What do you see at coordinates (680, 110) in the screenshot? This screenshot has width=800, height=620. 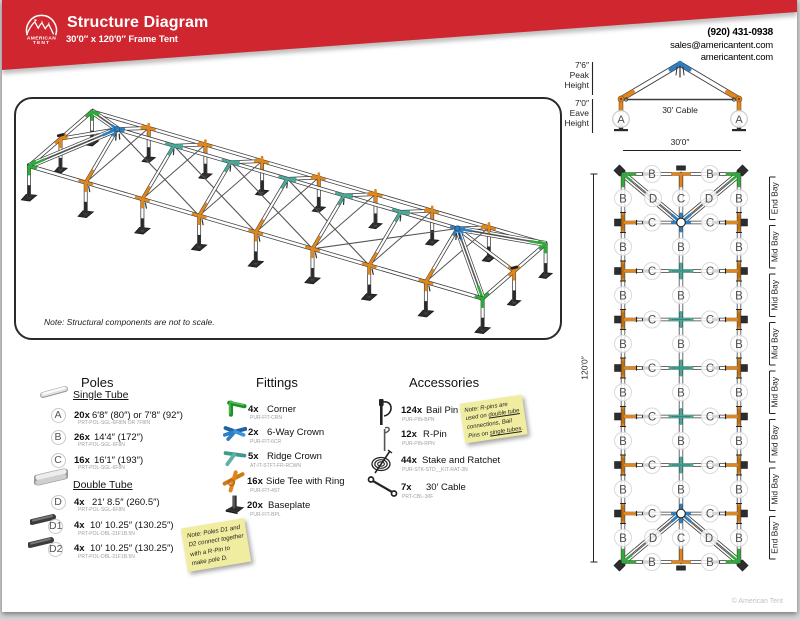 I see `svg-text: 30′ Cable` at bounding box center [680, 110].